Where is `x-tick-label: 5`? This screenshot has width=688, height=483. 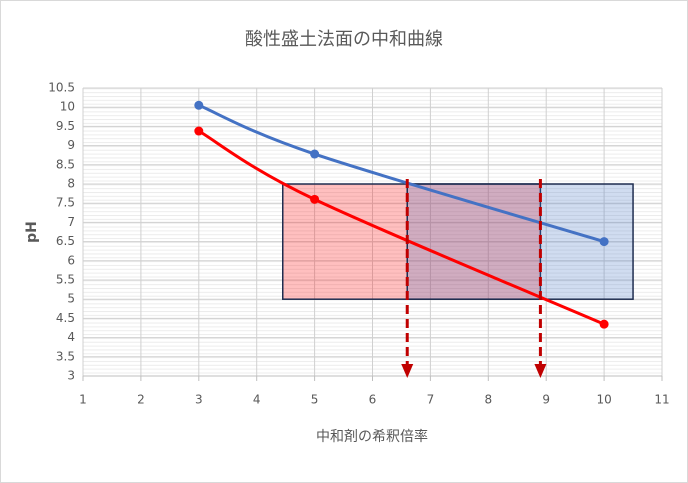
x-tick-label: 5 is located at coordinates (315, 400).